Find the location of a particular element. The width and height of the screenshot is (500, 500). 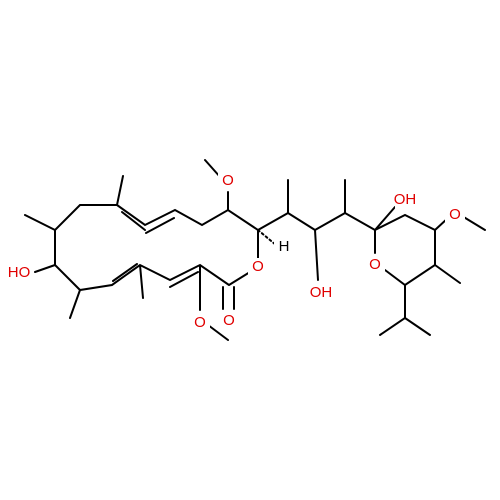

atom-label: HO is located at coordinates (19, 272).